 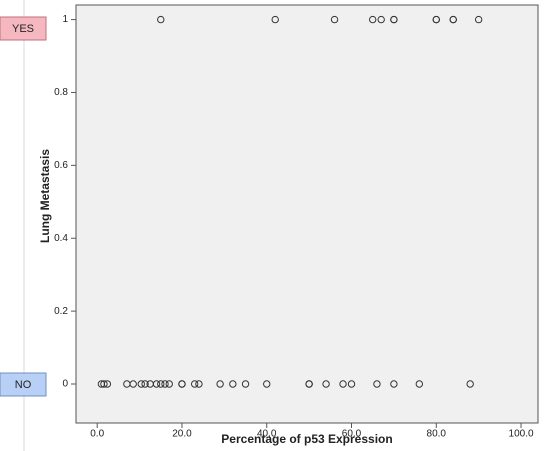 I want to click on yes-box, so click(x=23, y=28).